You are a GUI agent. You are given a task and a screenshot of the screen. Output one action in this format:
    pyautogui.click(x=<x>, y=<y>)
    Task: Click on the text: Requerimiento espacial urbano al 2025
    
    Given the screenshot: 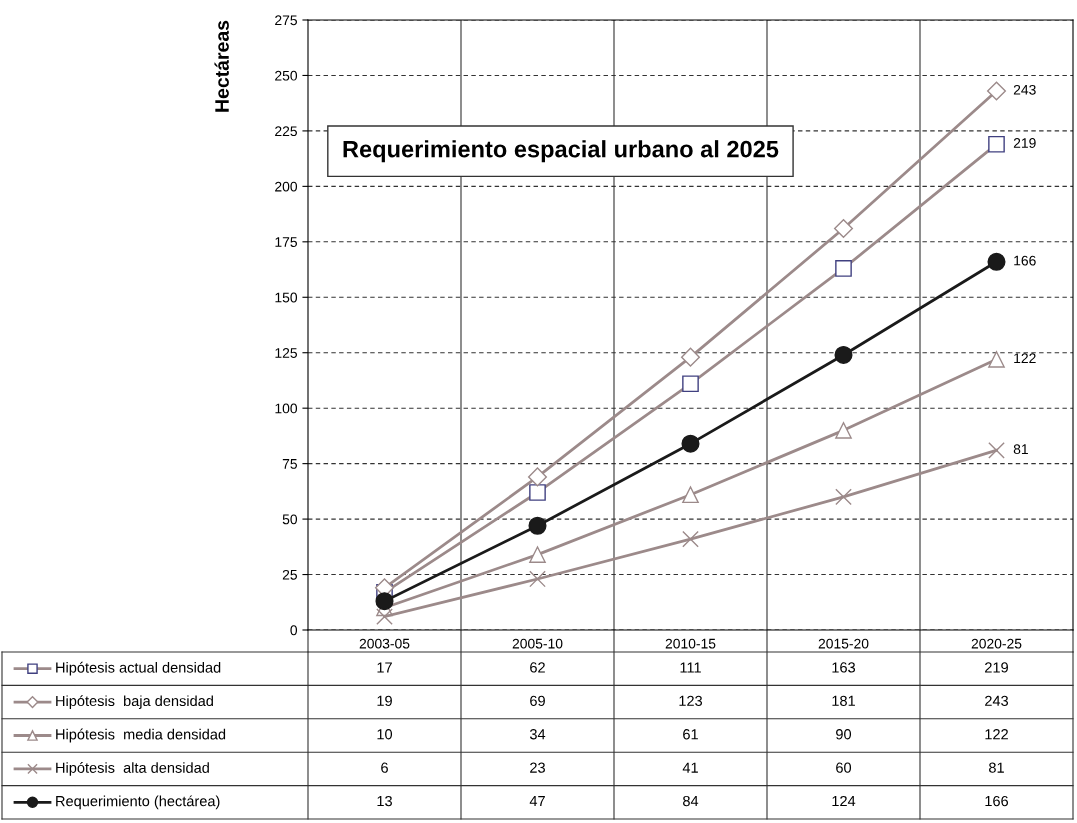 What is the action you would take?
    pyautogui.click(x=561, y=151)
    